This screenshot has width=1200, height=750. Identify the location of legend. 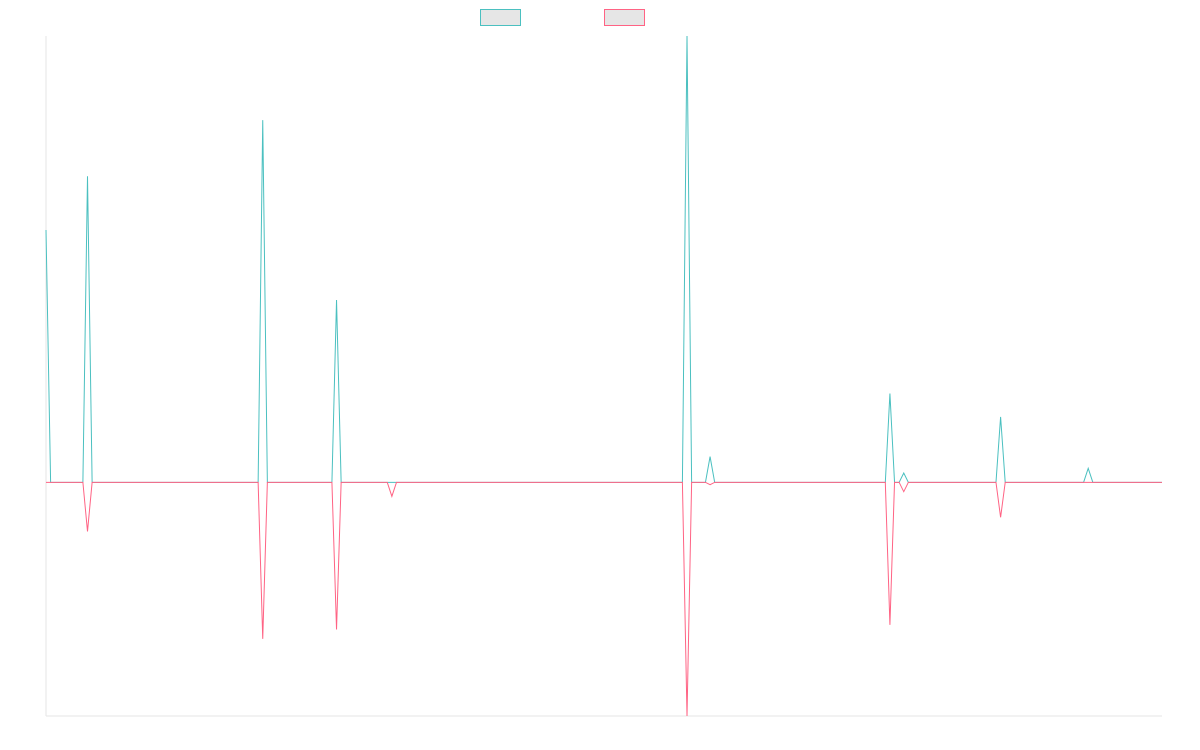
(562, 17).